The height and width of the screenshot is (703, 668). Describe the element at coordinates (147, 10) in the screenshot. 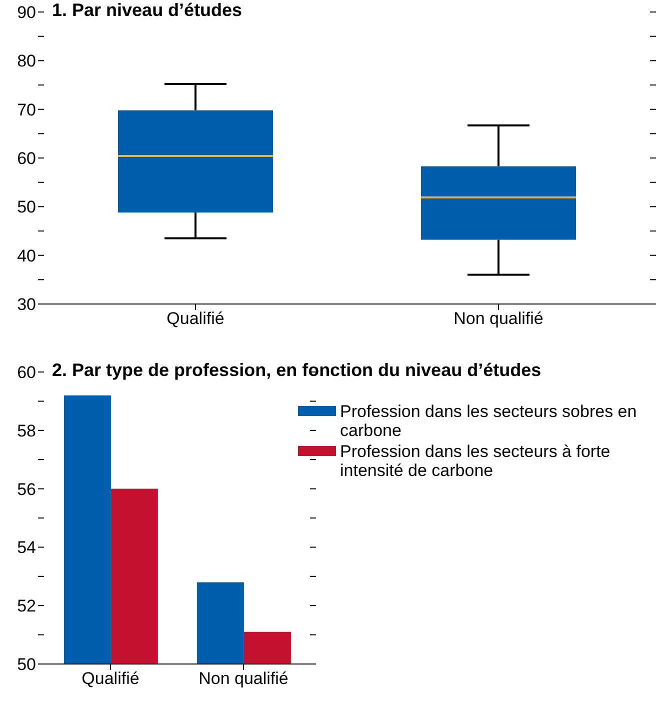

I see `chart-title: 1. Par niveau d’études` at that location.